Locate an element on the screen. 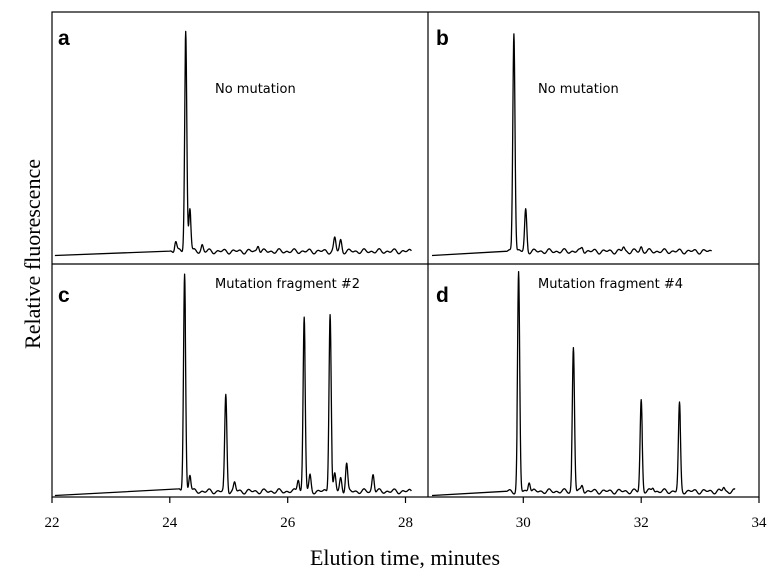  panel-annotation-d: Mutation fragment #4 is located at coordinates (610, 284).